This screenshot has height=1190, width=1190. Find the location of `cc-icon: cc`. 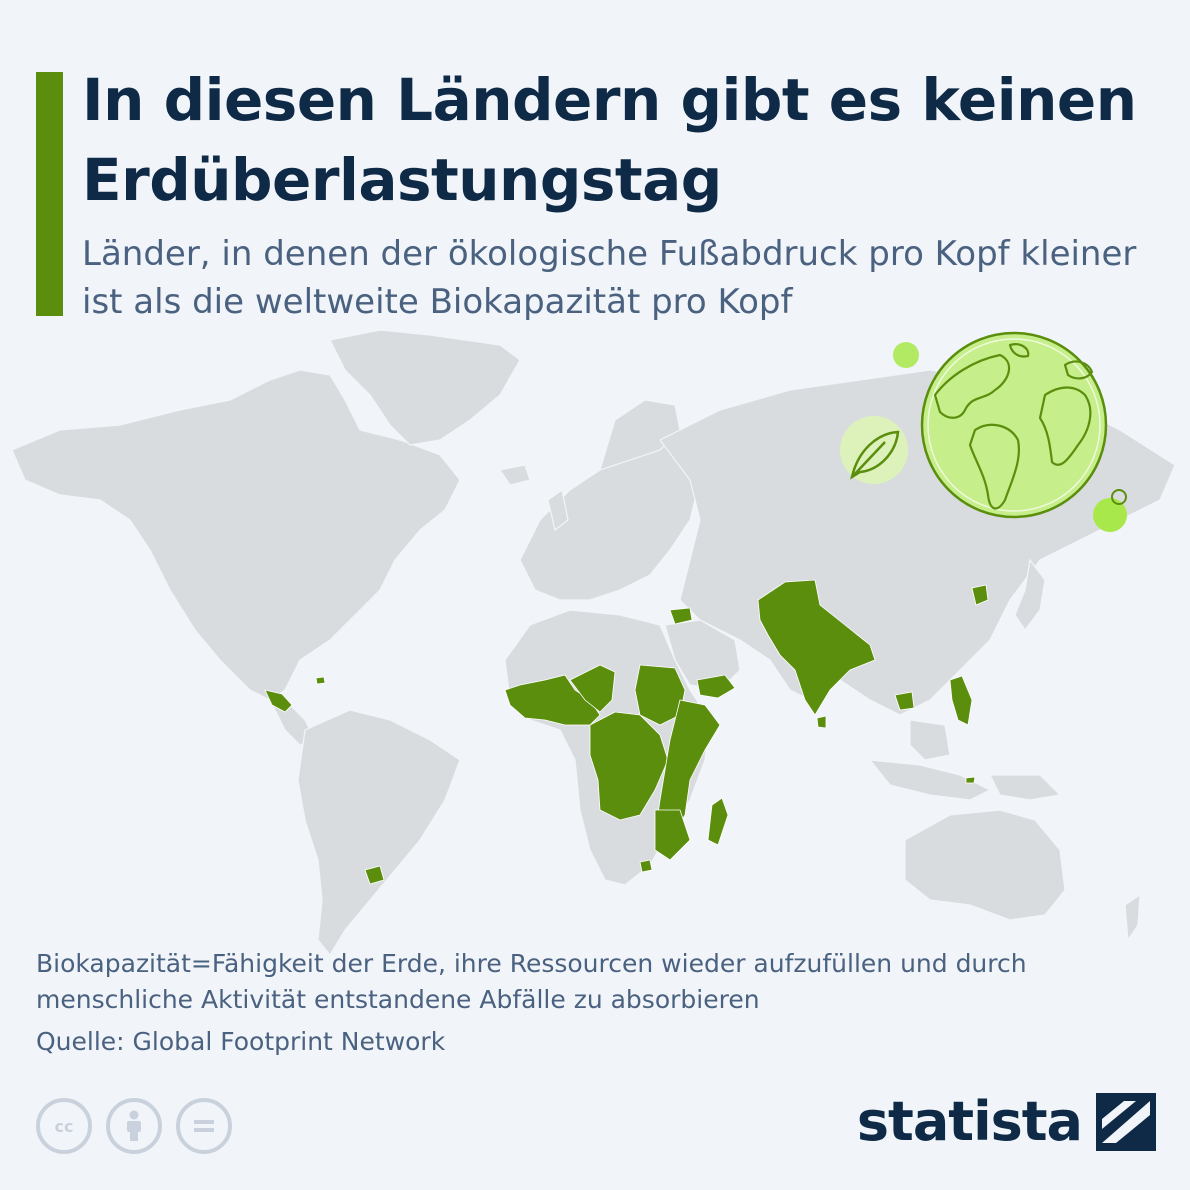

cc-icon: cc is located at coordinates (64, 1126).